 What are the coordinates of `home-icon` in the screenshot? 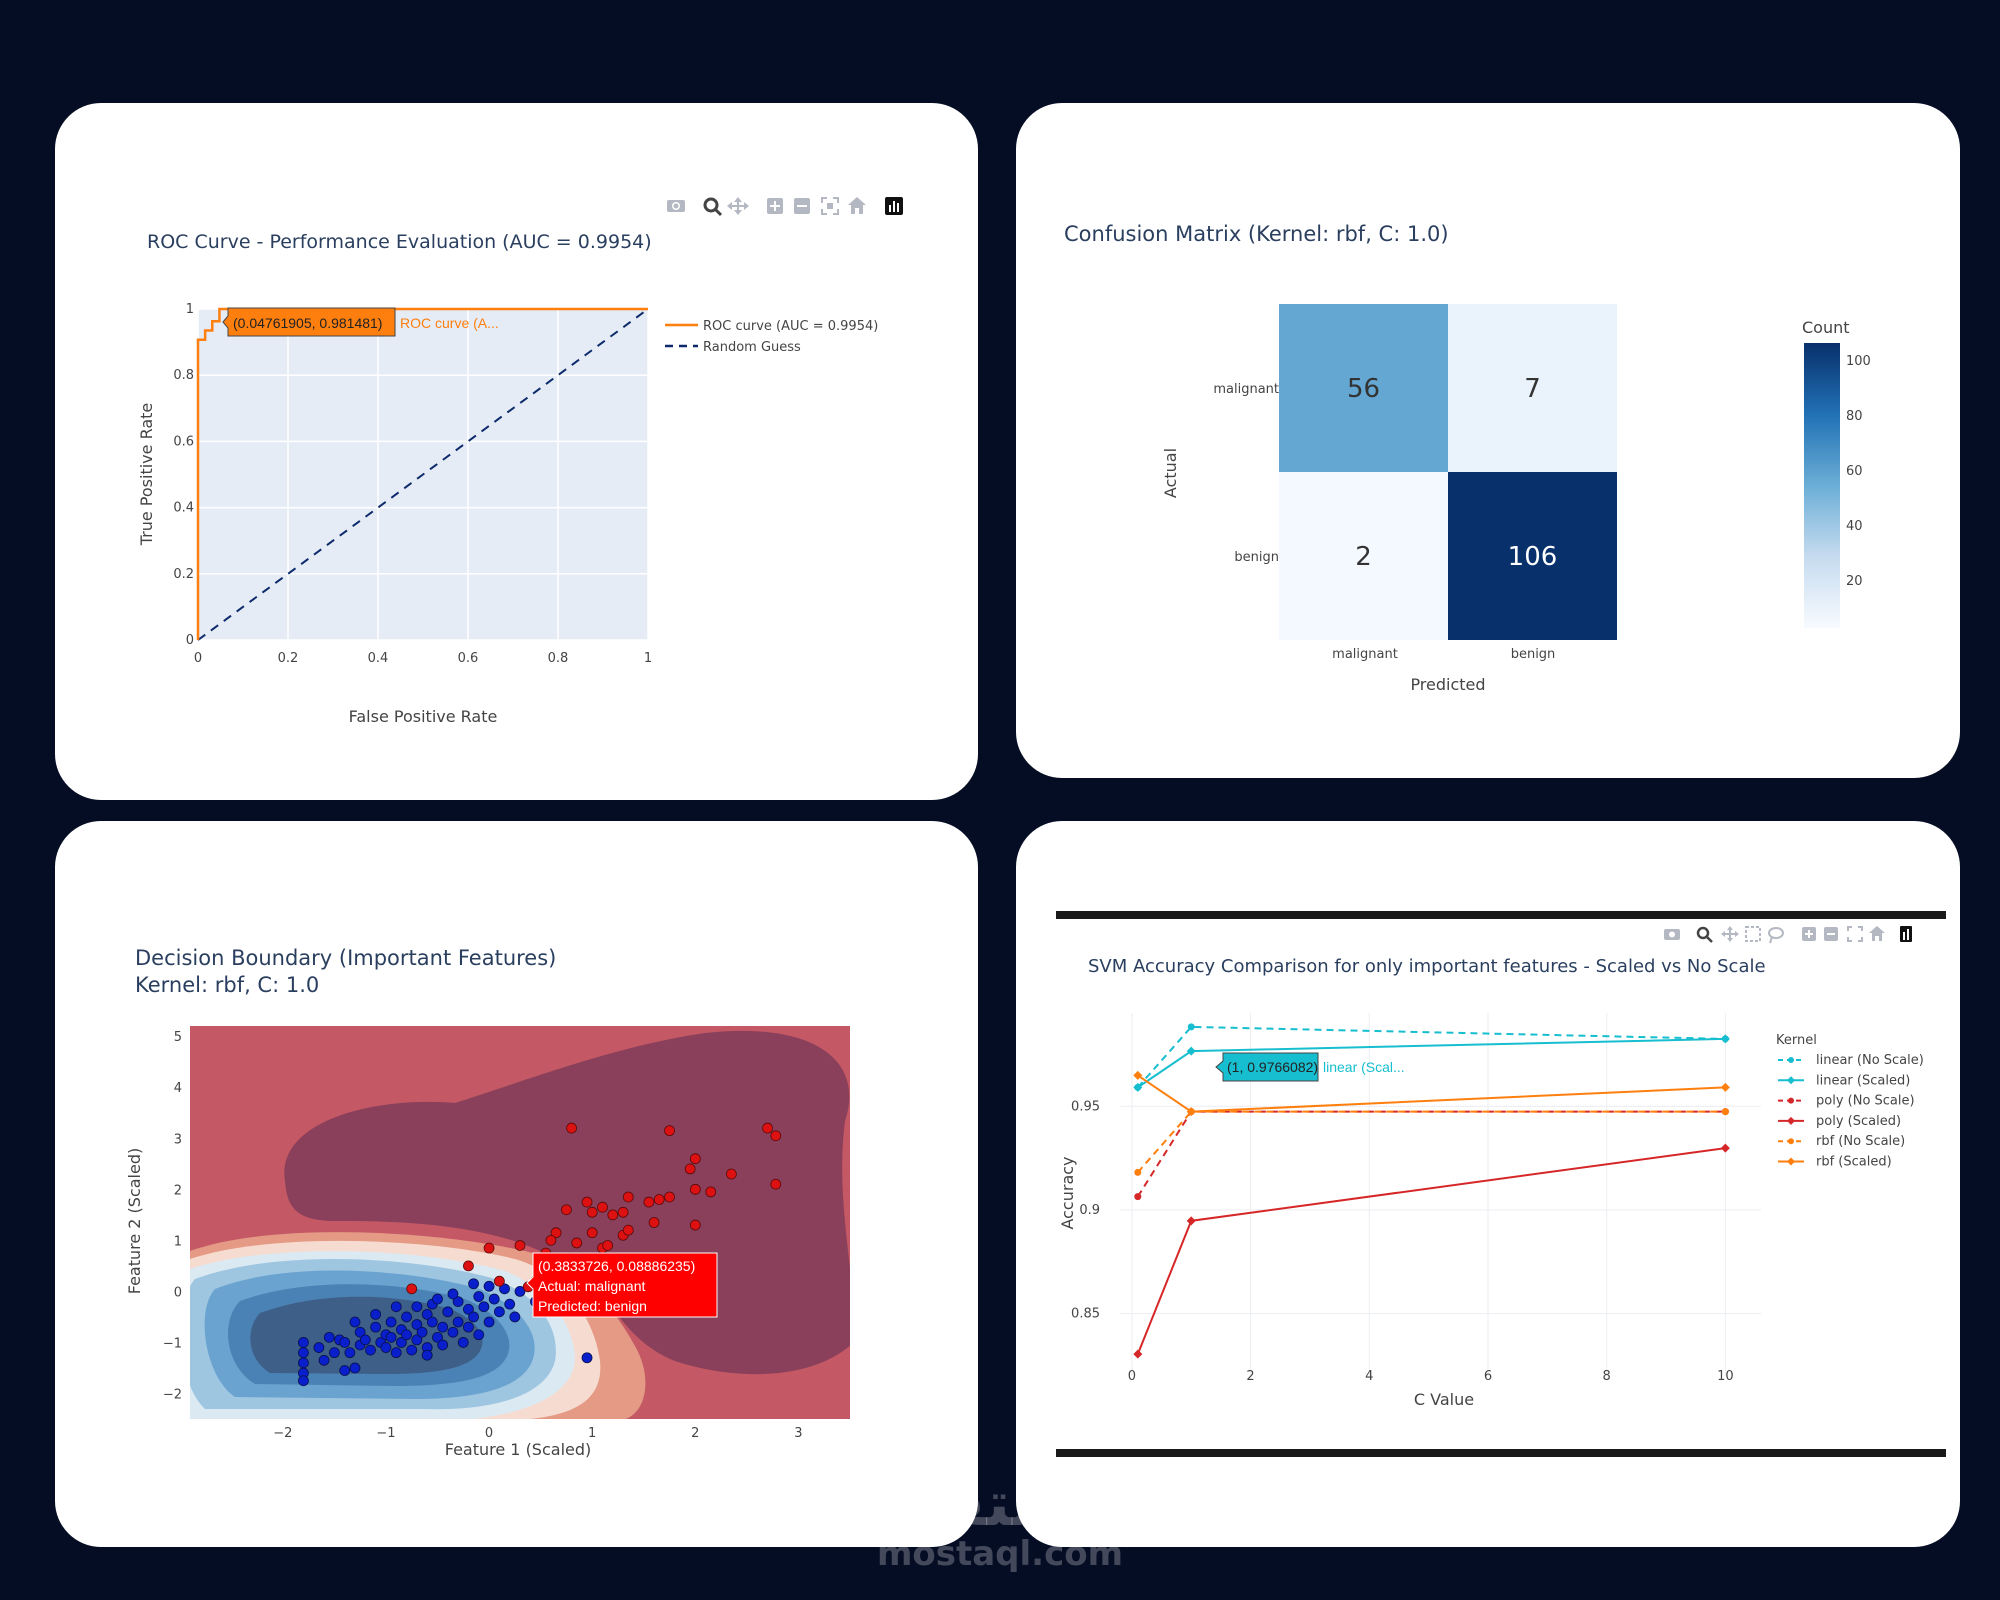 It's located at (1877, 933).